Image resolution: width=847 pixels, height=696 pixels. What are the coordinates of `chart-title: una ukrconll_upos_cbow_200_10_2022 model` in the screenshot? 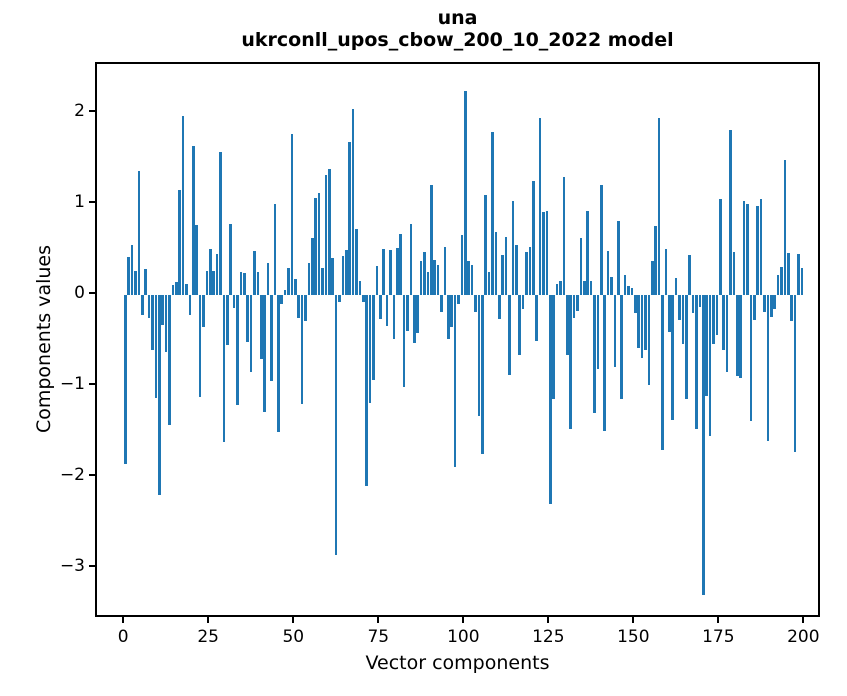 It's located at (457, 29).